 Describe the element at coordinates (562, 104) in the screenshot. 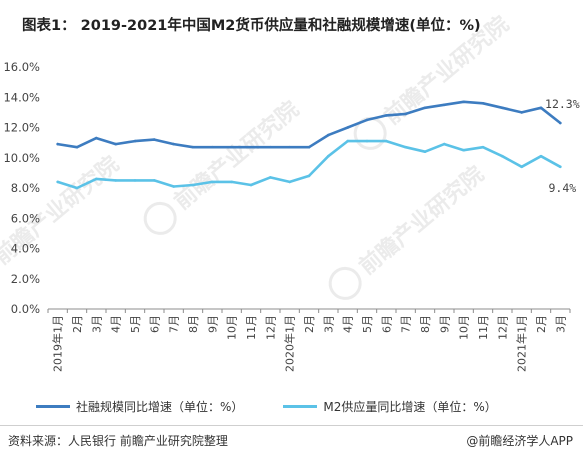

I see `end-value-label: 12.3%` at that location.